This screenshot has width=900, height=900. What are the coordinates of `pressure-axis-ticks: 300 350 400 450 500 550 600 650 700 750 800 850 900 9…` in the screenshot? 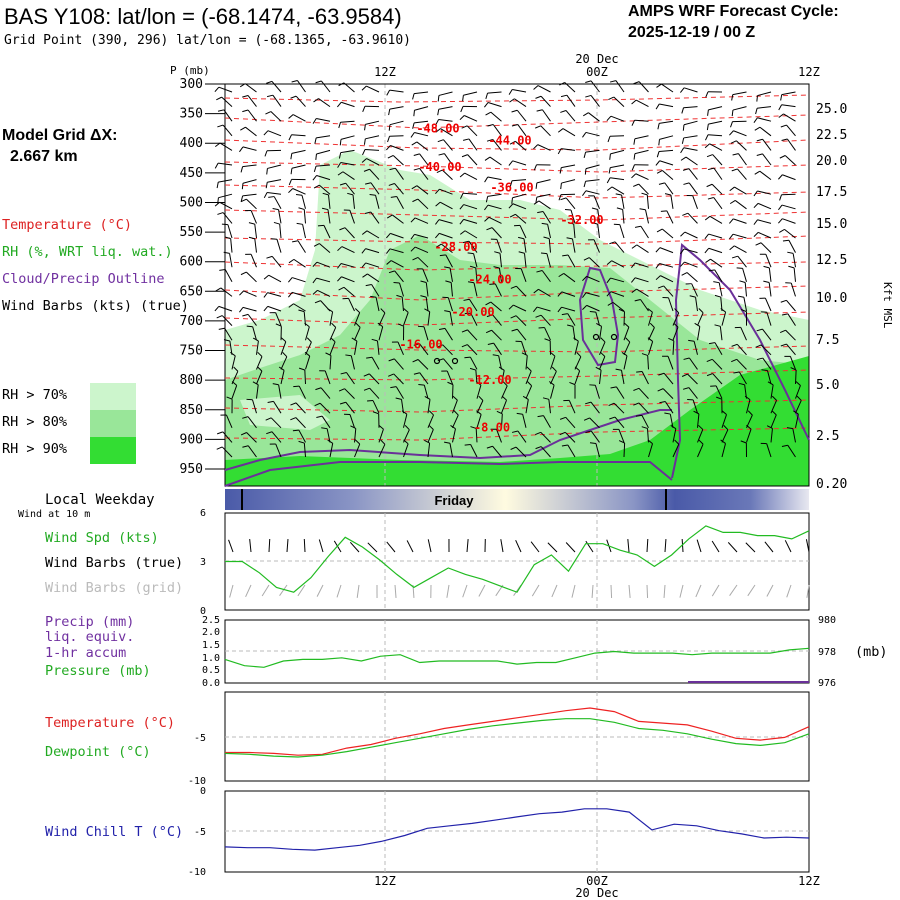 It's located at (202, 277).